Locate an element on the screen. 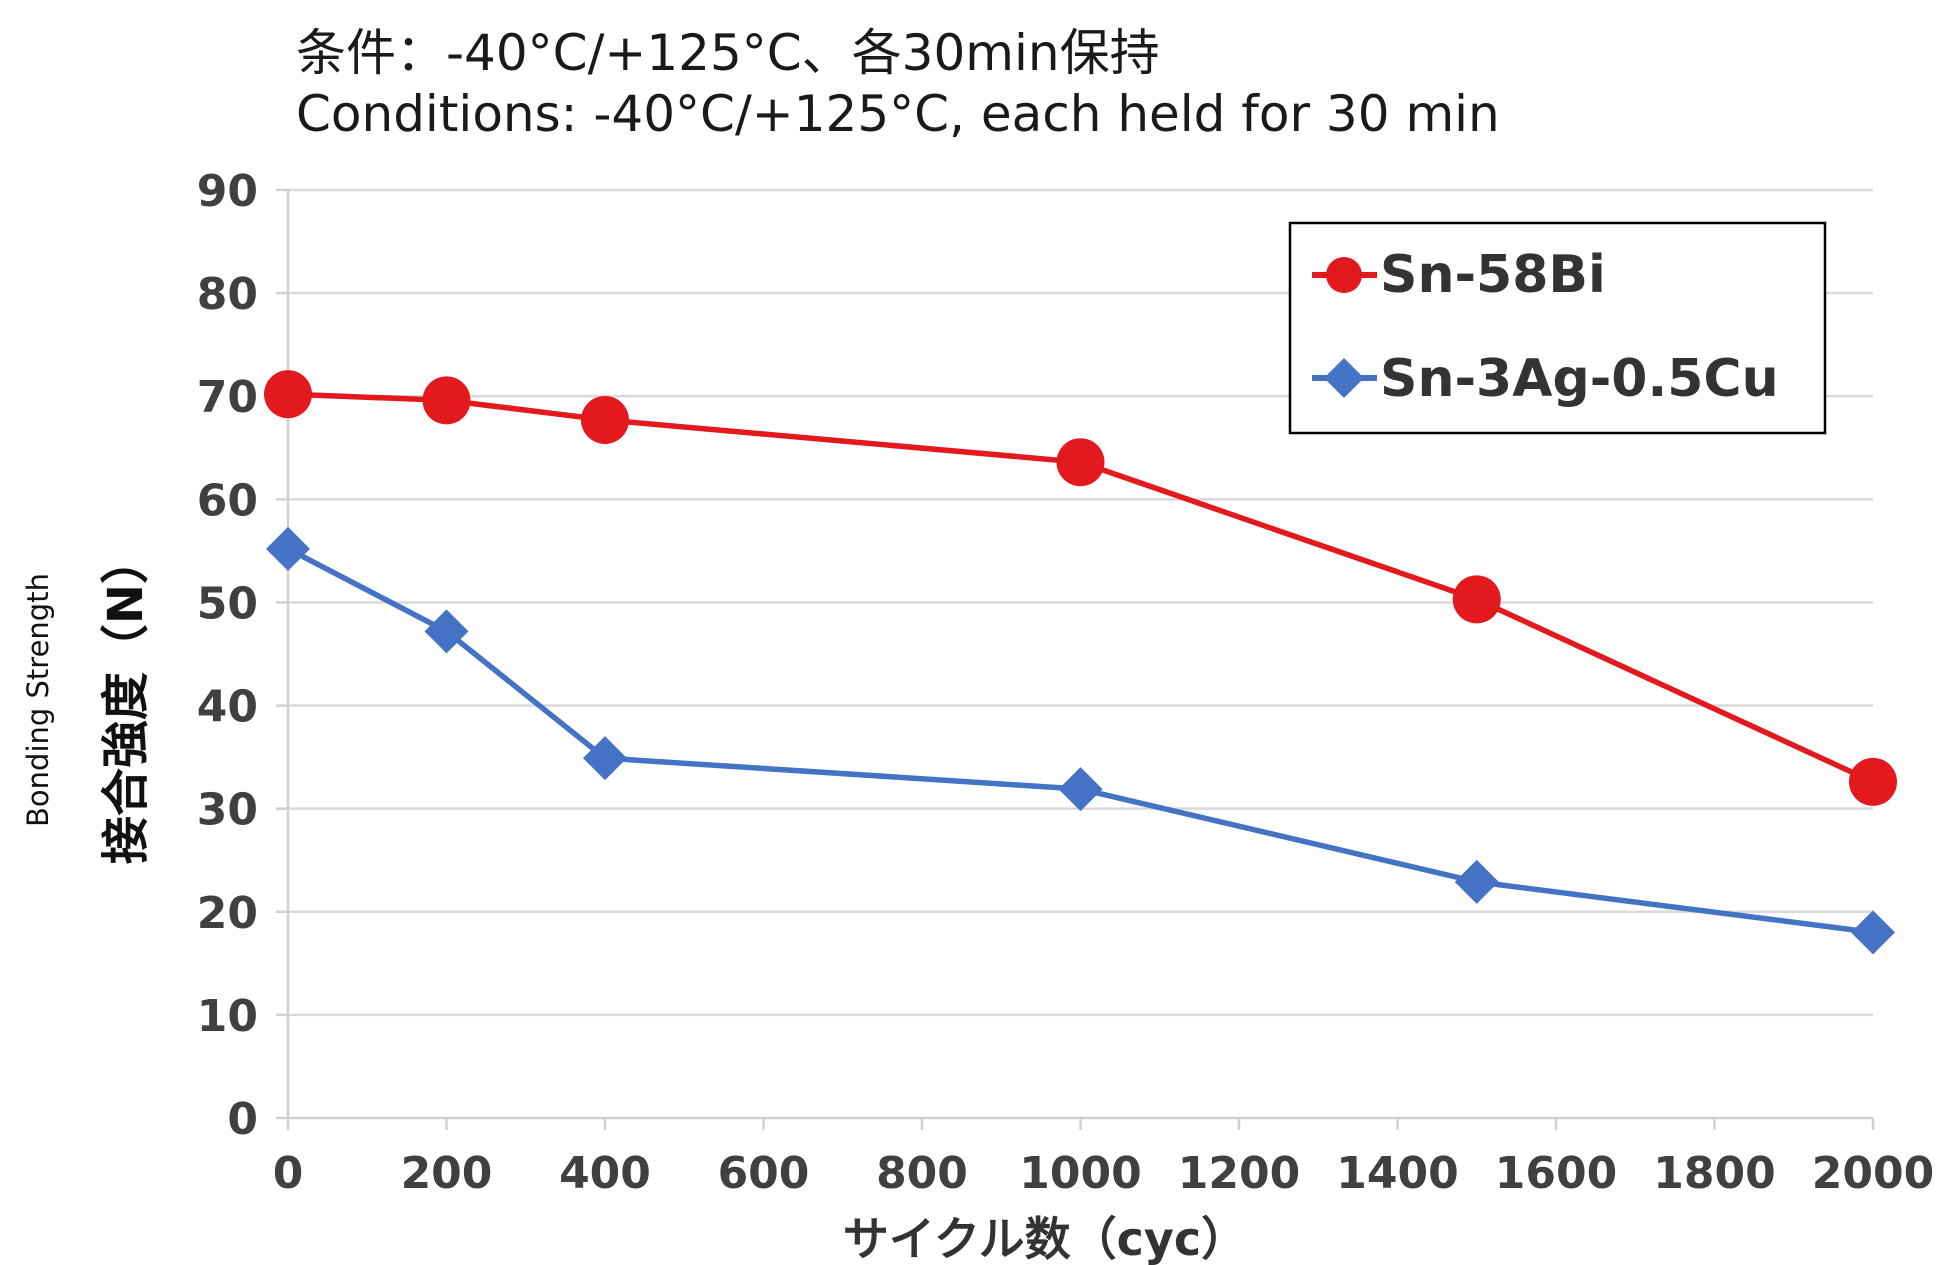 The width and height of the screenshot is (1941, 1265). legend-label-snagcu: Sn-3Ag-0.5Cu is located at coordinates (1579, 379).